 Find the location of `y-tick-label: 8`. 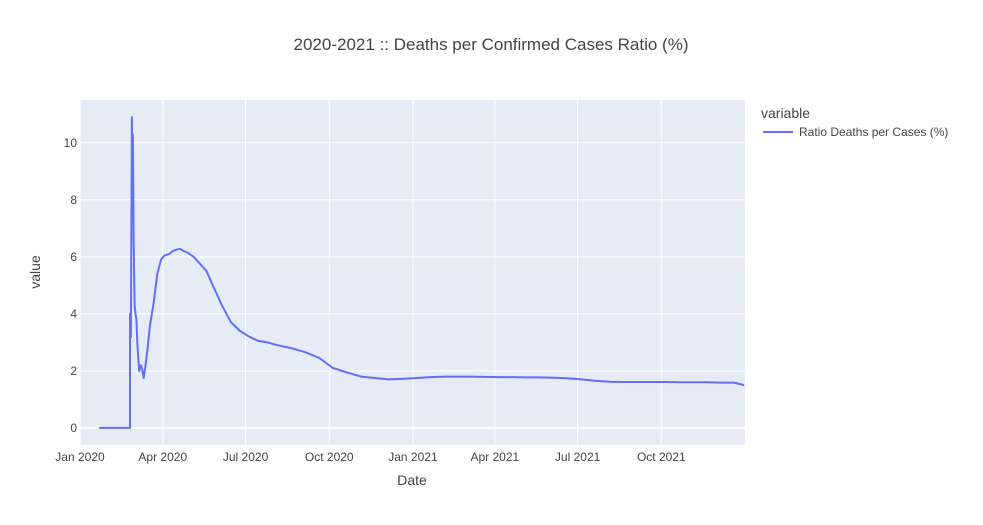

y-tick-label: 8 is located at coordinates (73, 200).